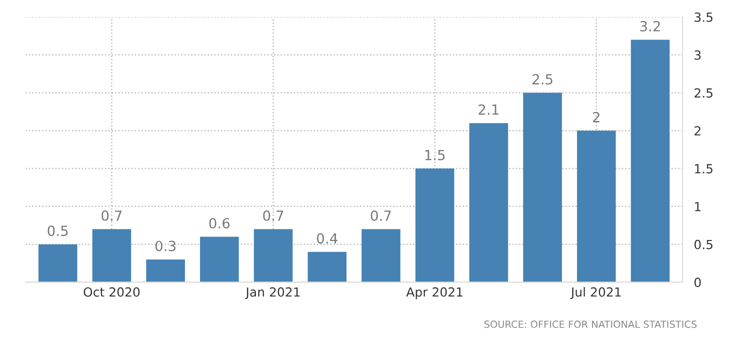 Image resolution: width=730 pixels, height=340 pixels. I want to click on source-note: SOURCE: OFFICE FOR NATIONAL STATISTICS, so click(590, 324).